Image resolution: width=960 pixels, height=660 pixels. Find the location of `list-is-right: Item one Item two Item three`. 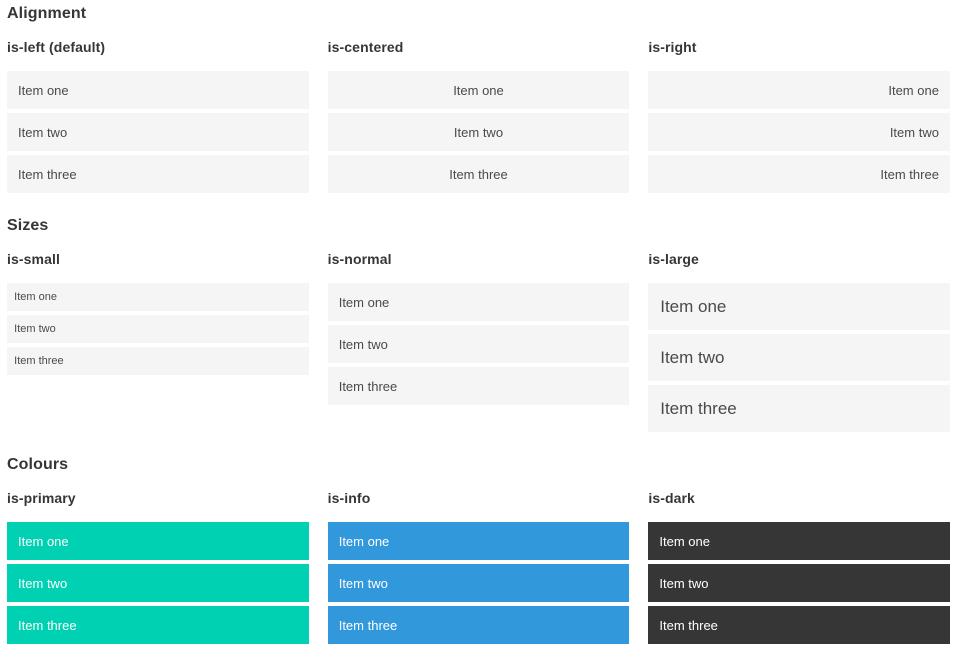

list-is-right: Item one Item two Item three is located at coordinates (799, 132).